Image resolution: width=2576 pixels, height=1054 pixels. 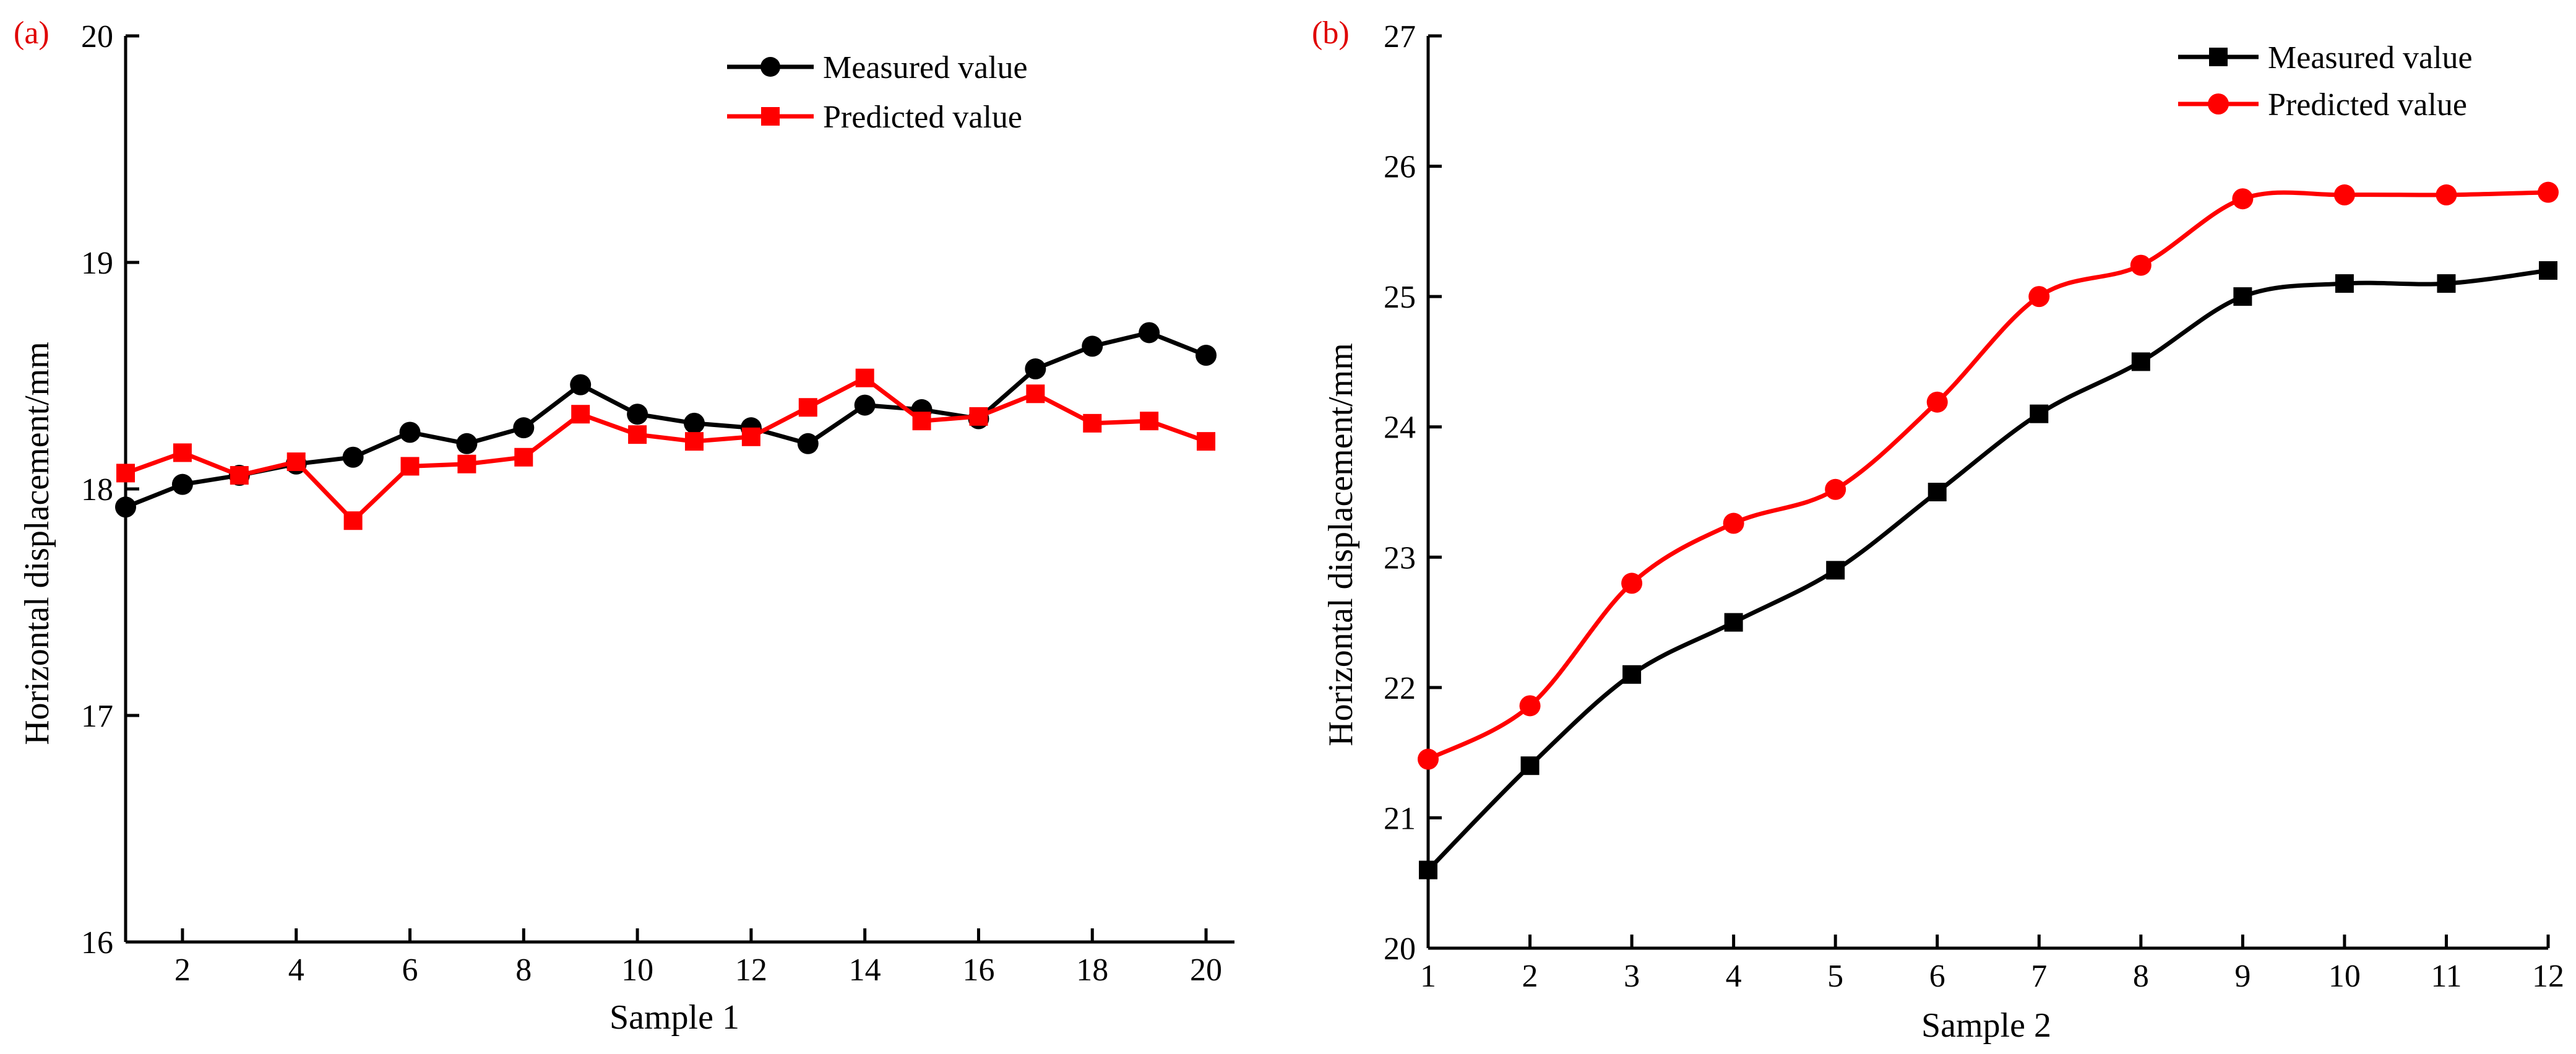 I want to click on legend-marker-predicted-b, so click(x=2218, y=103).